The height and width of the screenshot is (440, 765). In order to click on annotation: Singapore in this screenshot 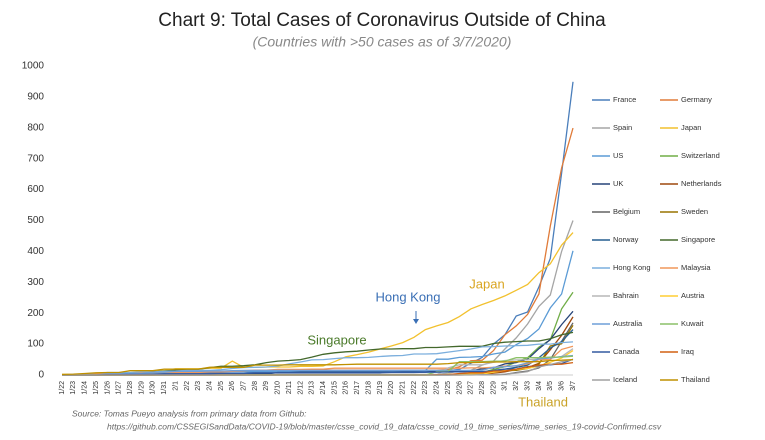, I will do `click(336, 339)`.